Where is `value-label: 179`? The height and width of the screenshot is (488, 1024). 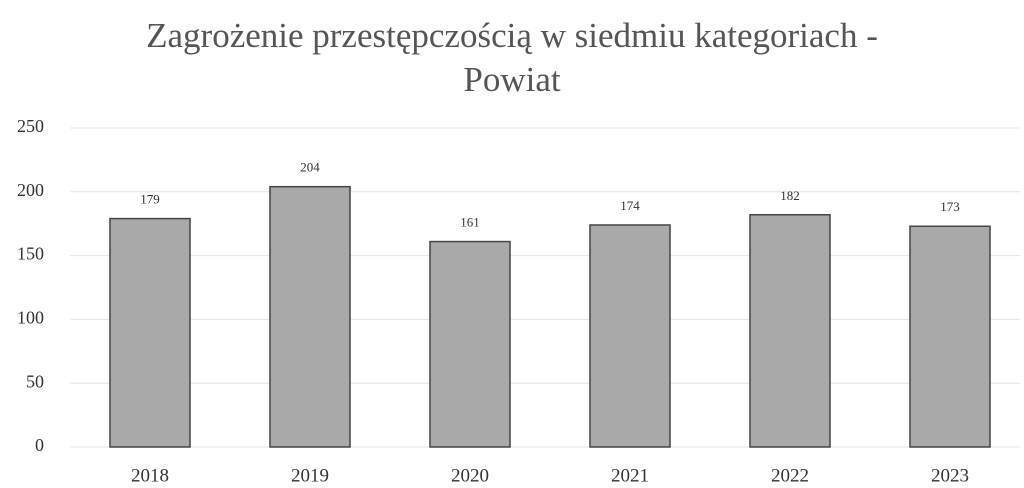 value-label: 179 is located at coordinates (150, 199).